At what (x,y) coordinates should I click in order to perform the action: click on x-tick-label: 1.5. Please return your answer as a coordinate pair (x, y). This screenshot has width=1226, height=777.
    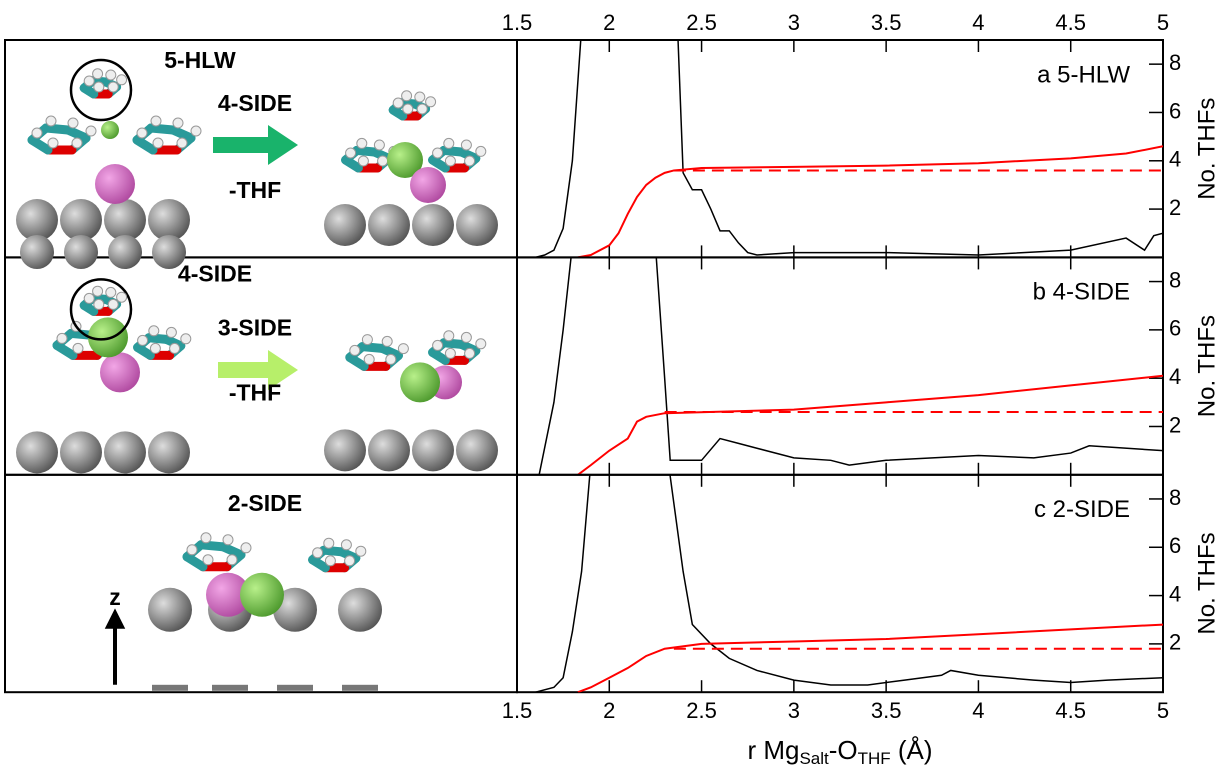
    Looking at the image, I should click on (517, 710).